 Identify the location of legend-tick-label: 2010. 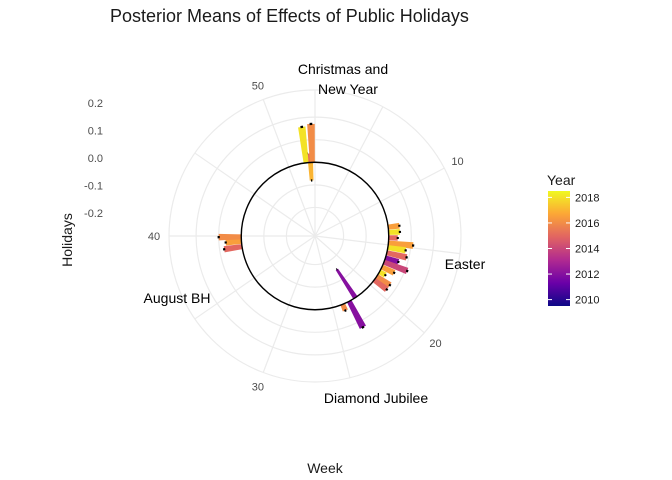
(587, 301).